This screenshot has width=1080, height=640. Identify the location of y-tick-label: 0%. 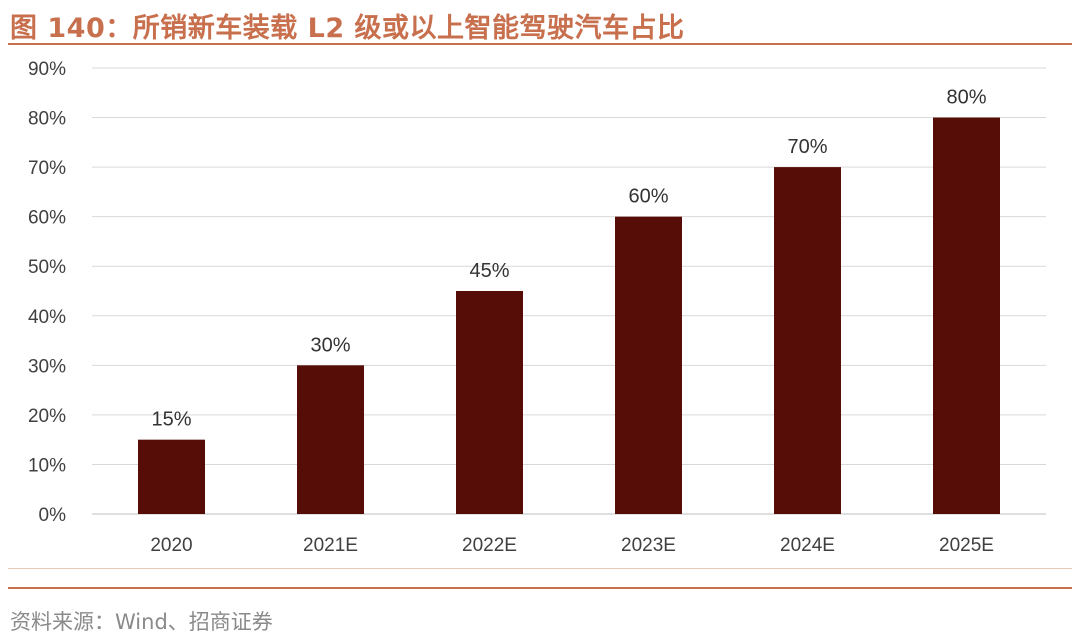
(53, 515).